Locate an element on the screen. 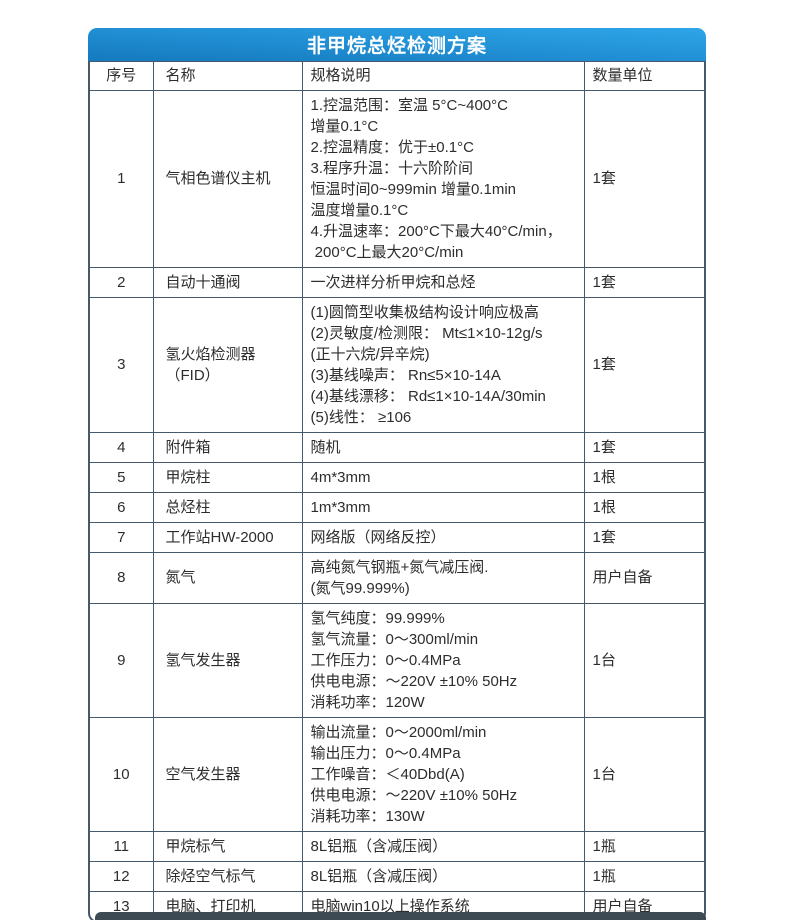 This screenshot has height=920, width=790. column-header-name: 名称 is located at coordinates (227, 76).